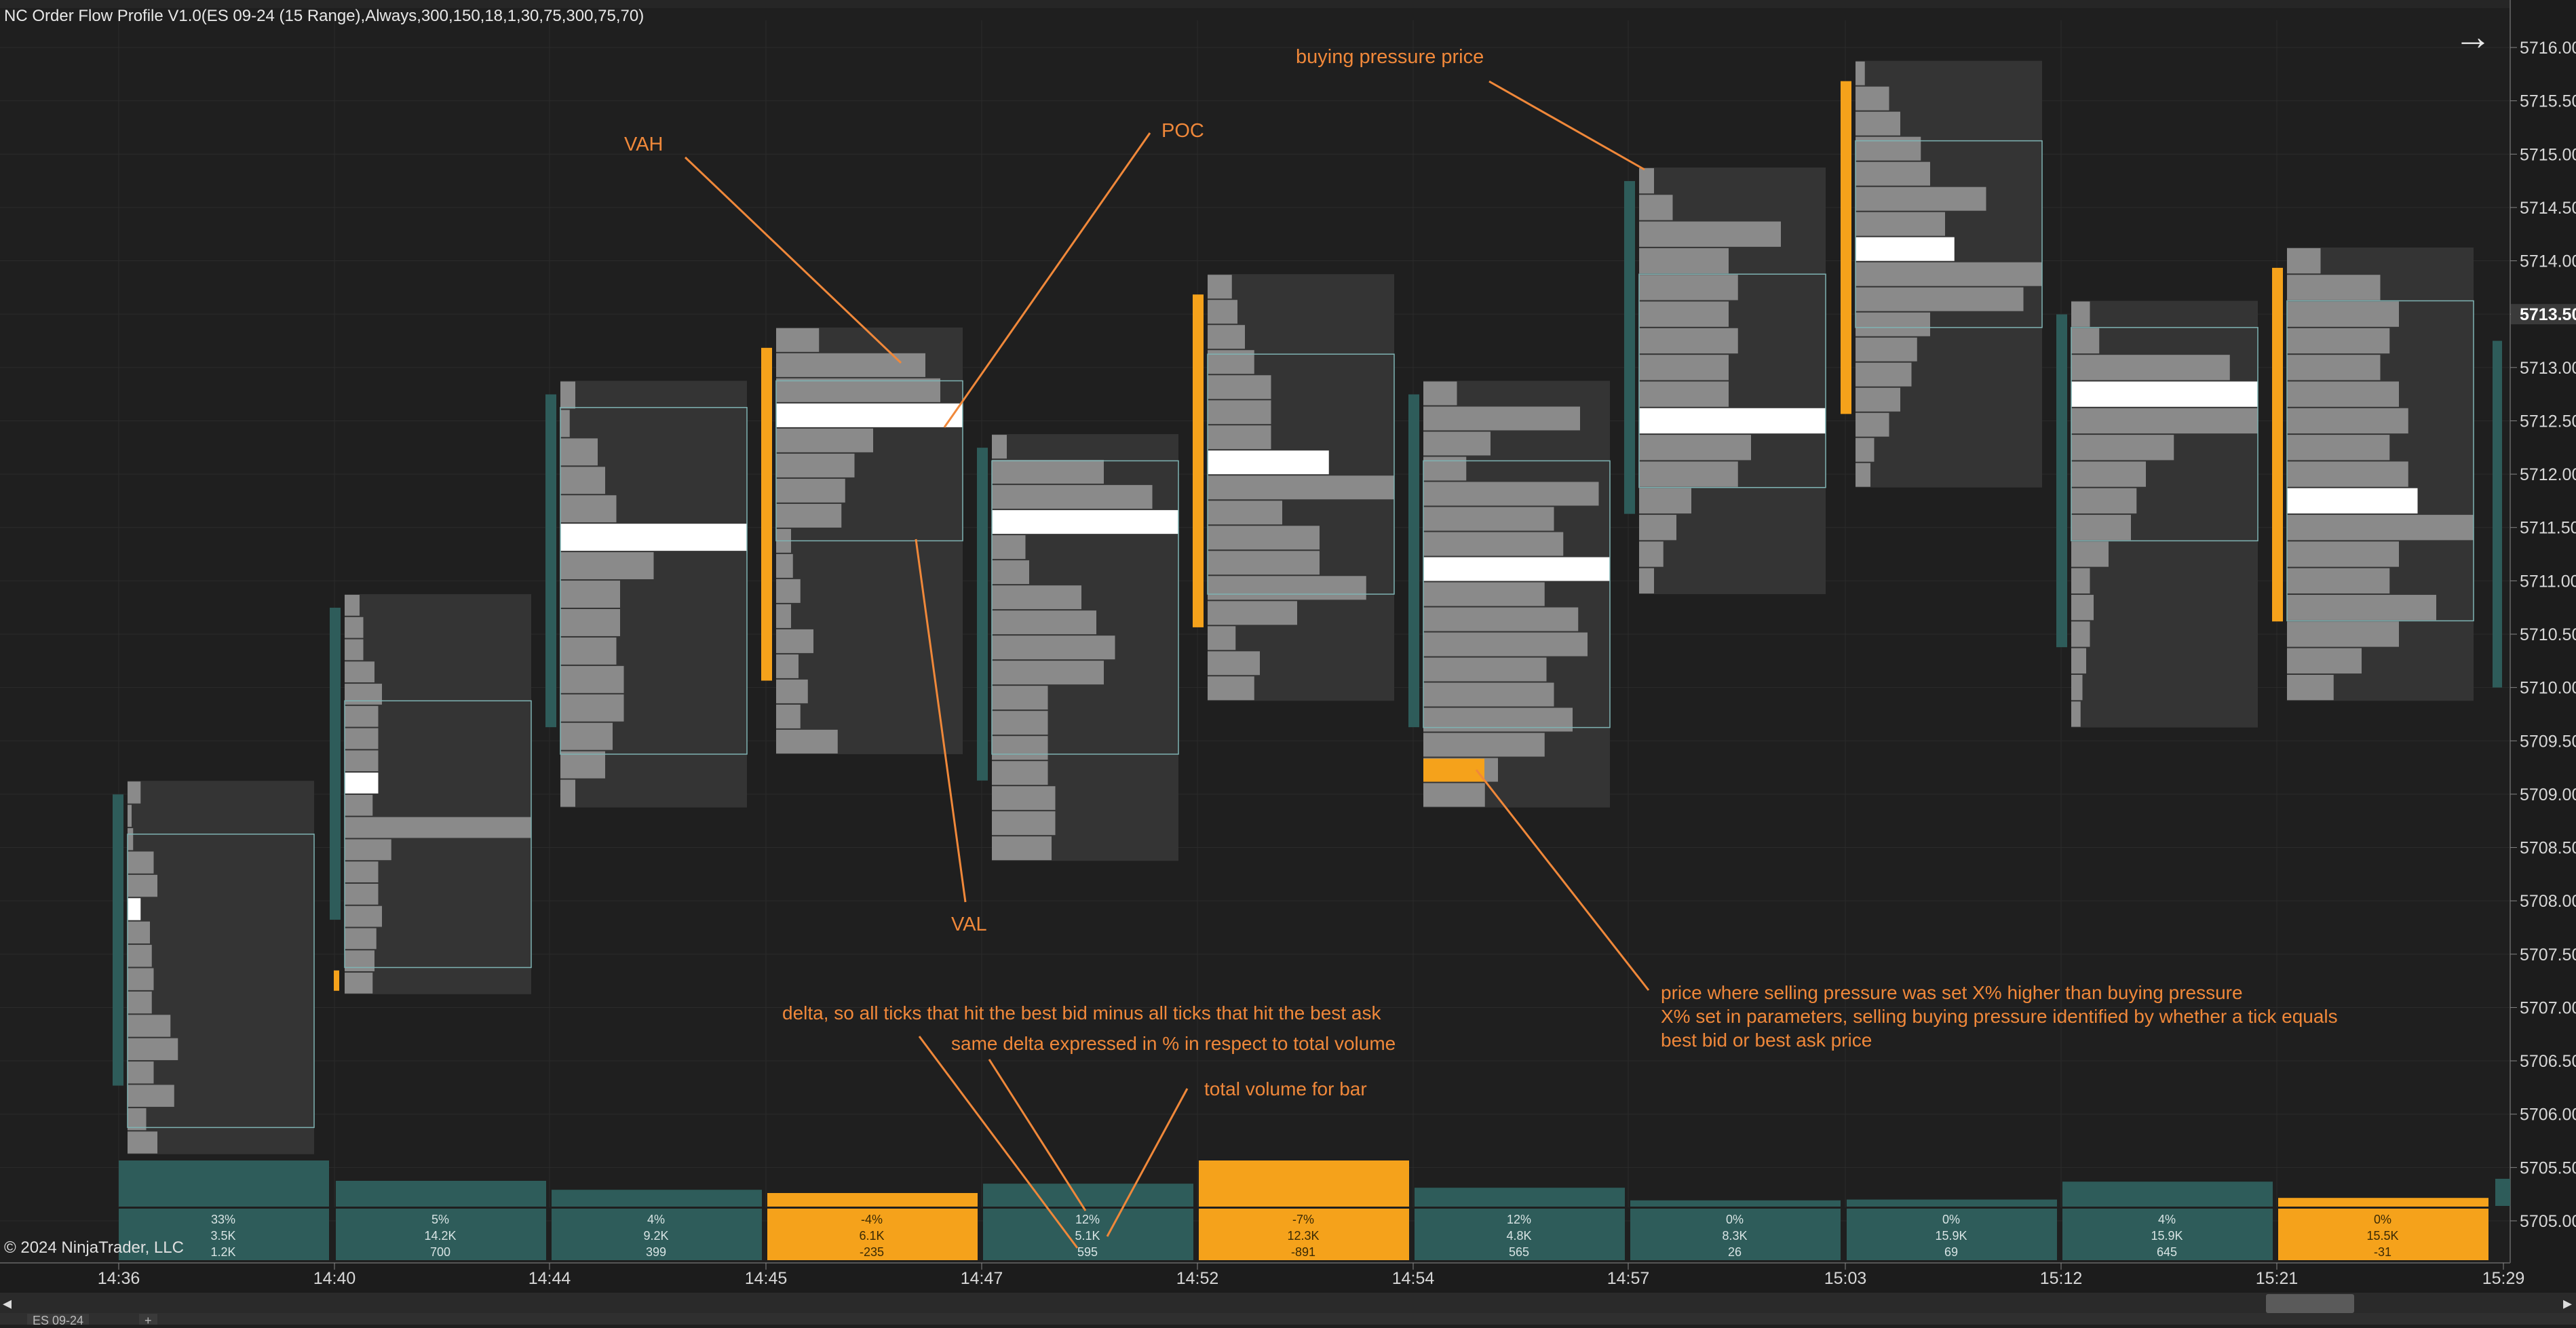  Describe the element at coordinates (2277, 1278) in the screenshot. I see `time-label: 15:21` at that location.